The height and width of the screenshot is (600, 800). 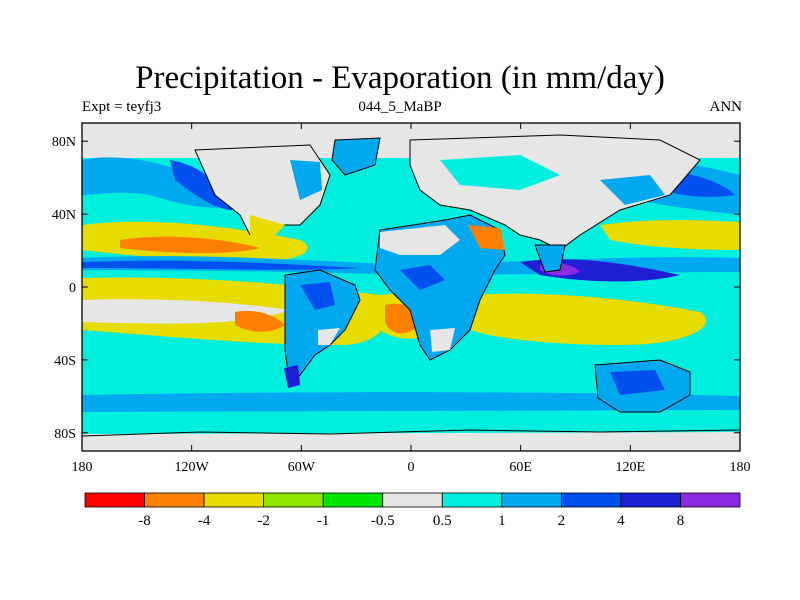 What do you see at coordinates (412, 510) in the screenshot?
I see `colorbar: -8 -4 -2 -1 -0.5 0.5 1 2 4 8` at bounding box center [412, 510].